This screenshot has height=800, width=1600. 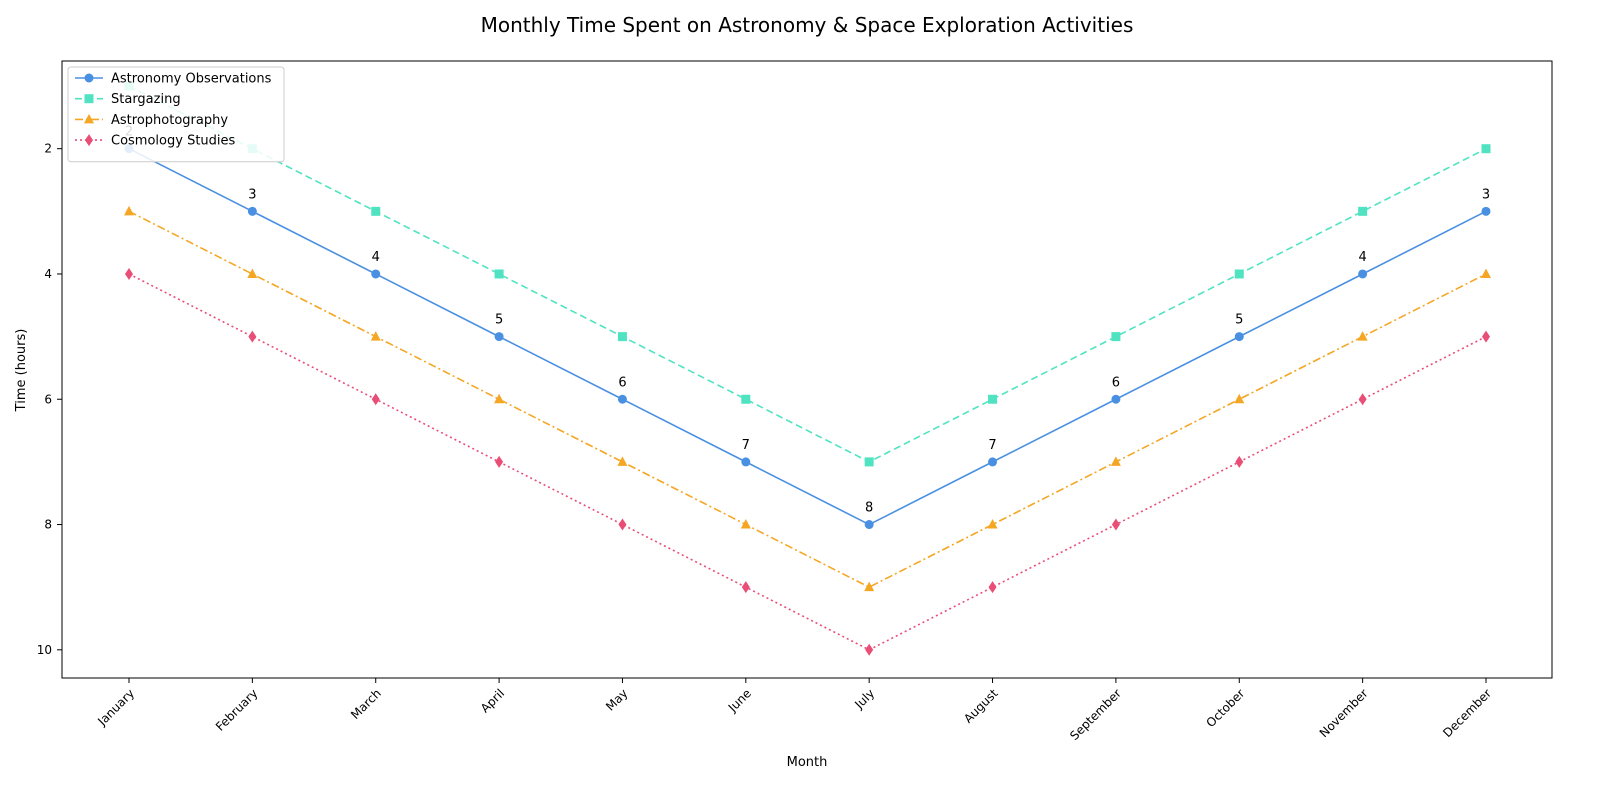 What do you see at coordinates (173, 141) in the screenshot?
I see `legend-label: Cosmology Studies` at bounding box center [173, 141].